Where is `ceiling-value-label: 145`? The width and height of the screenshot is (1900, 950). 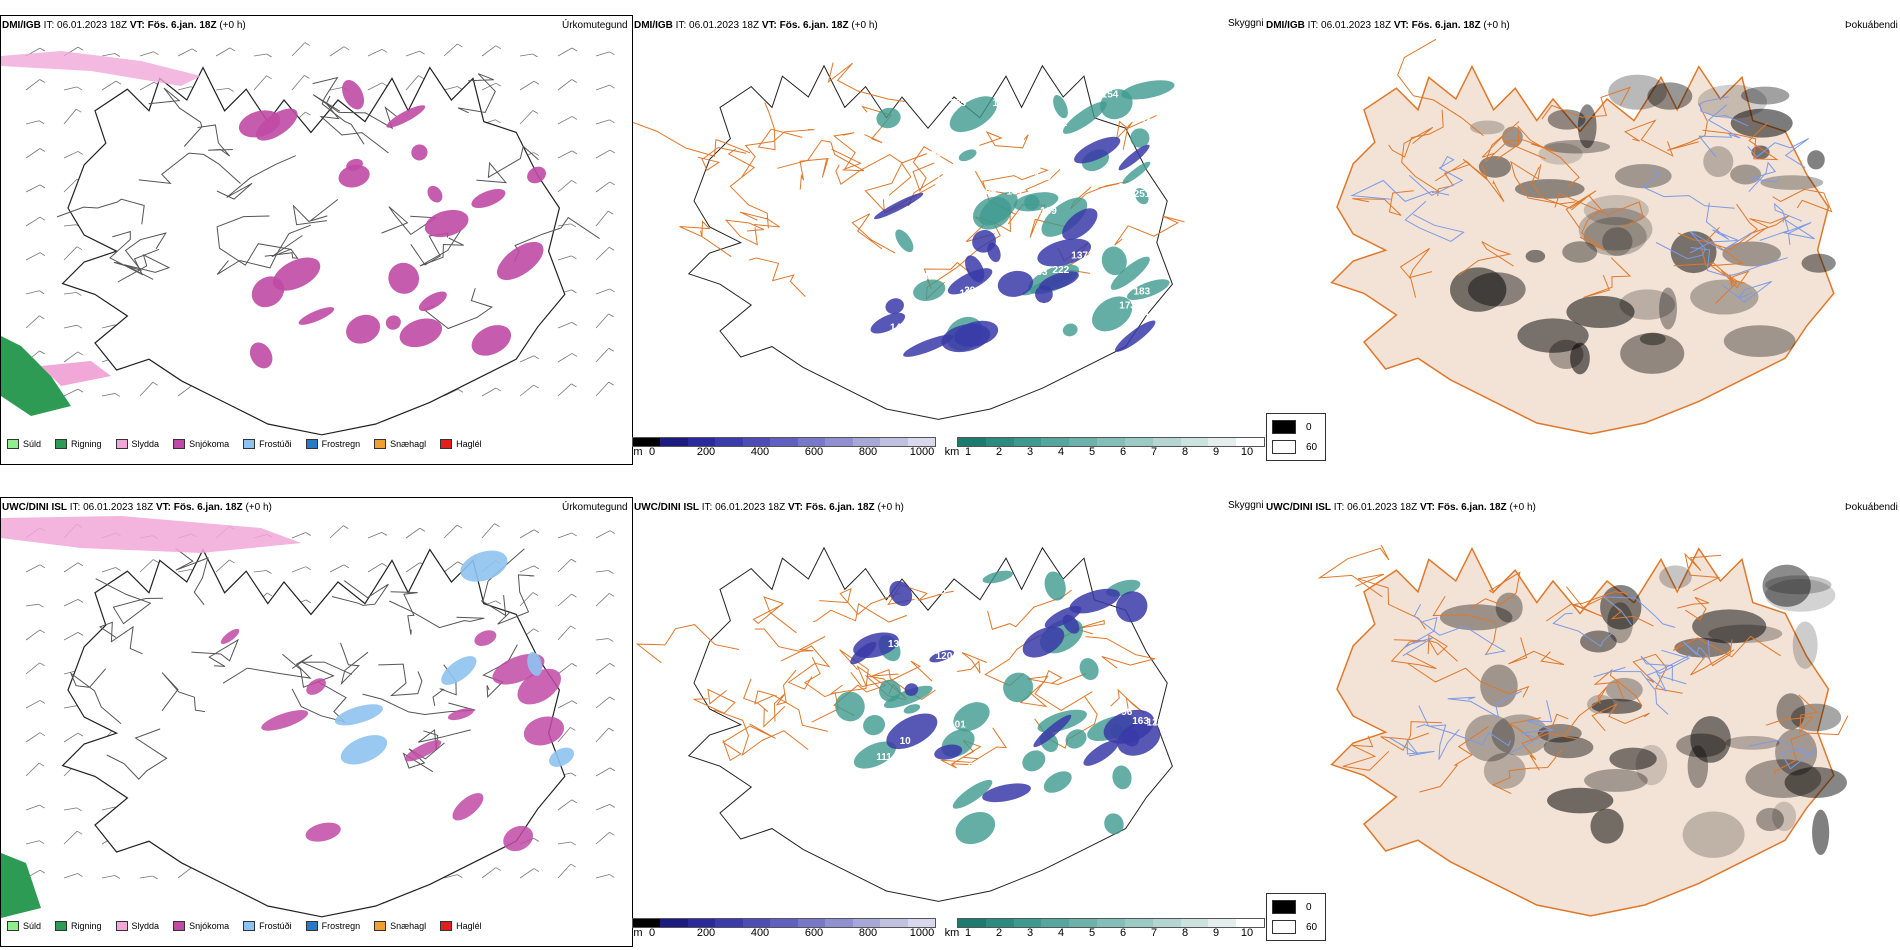 ceiling-value-label: 145 is located at coordinates (1126, 187).